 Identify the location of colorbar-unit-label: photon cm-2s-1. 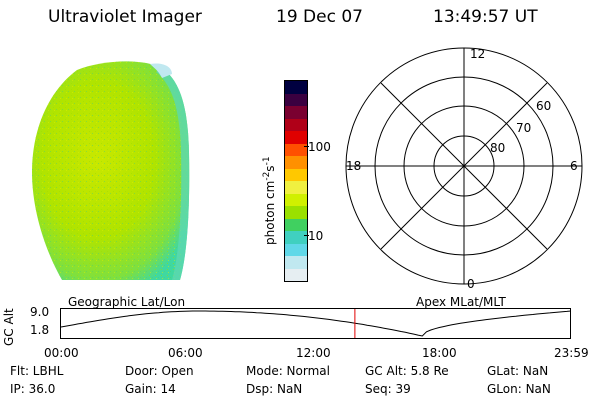
(269, 200).